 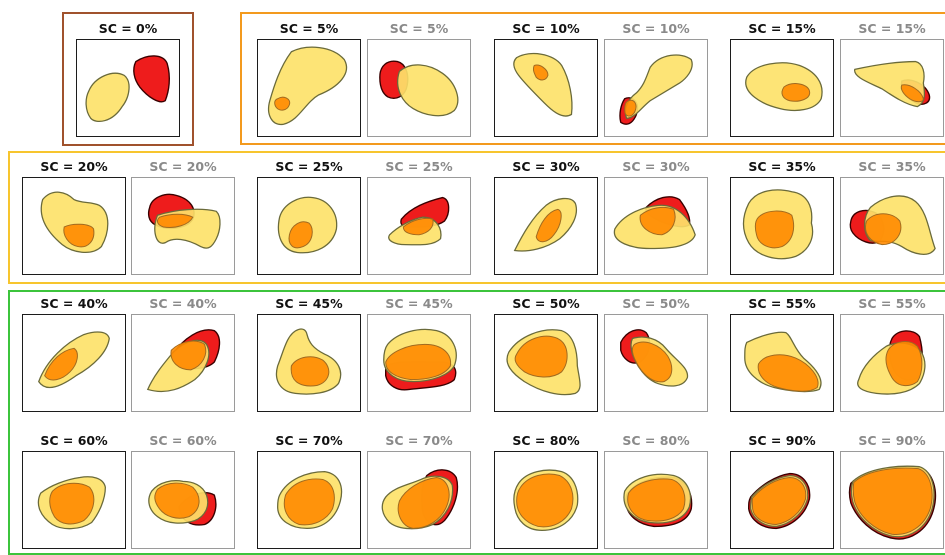 I want to click on label-sc-45b: SC = 45%, so click(x=419, y=303).